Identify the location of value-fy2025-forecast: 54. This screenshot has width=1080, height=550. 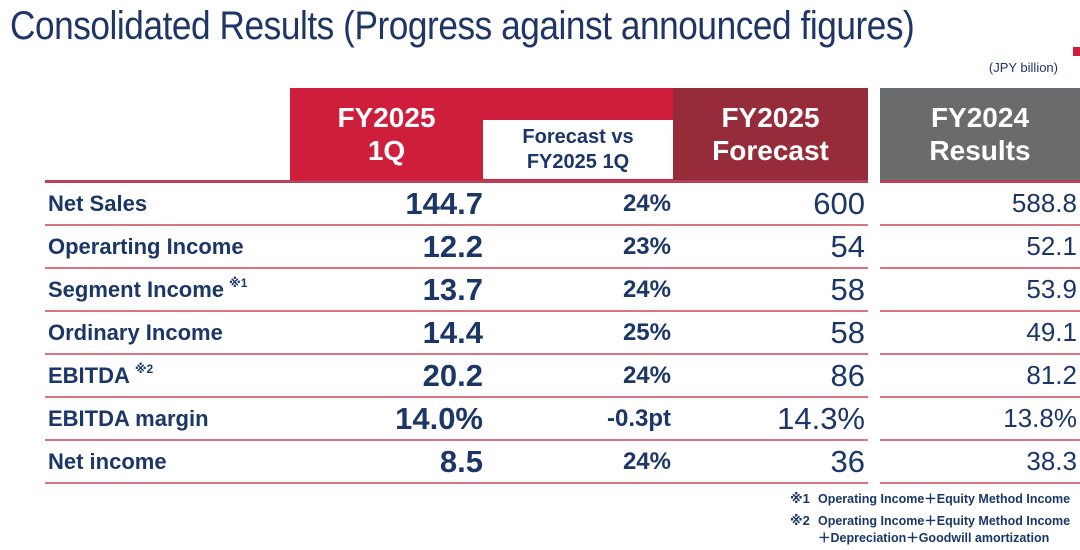
(847, 246).